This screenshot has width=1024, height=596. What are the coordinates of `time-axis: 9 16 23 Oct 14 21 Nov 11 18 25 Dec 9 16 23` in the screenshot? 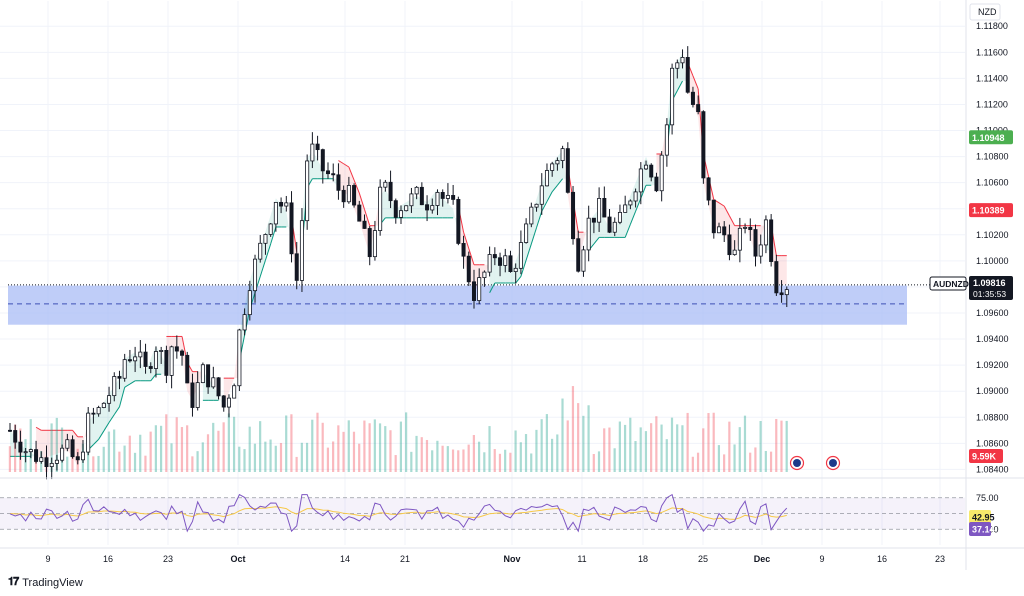 It's located at (512, 555).